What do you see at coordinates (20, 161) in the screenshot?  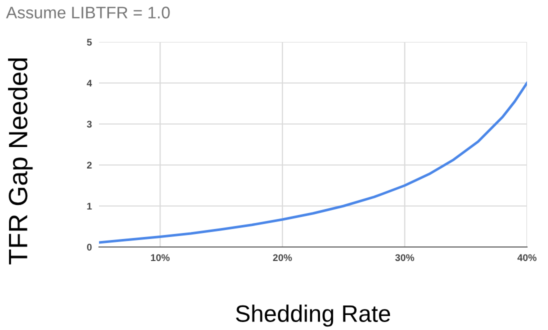 I see `y-axis-title: TFR Gap Needed` at bounding box center [20, 161].